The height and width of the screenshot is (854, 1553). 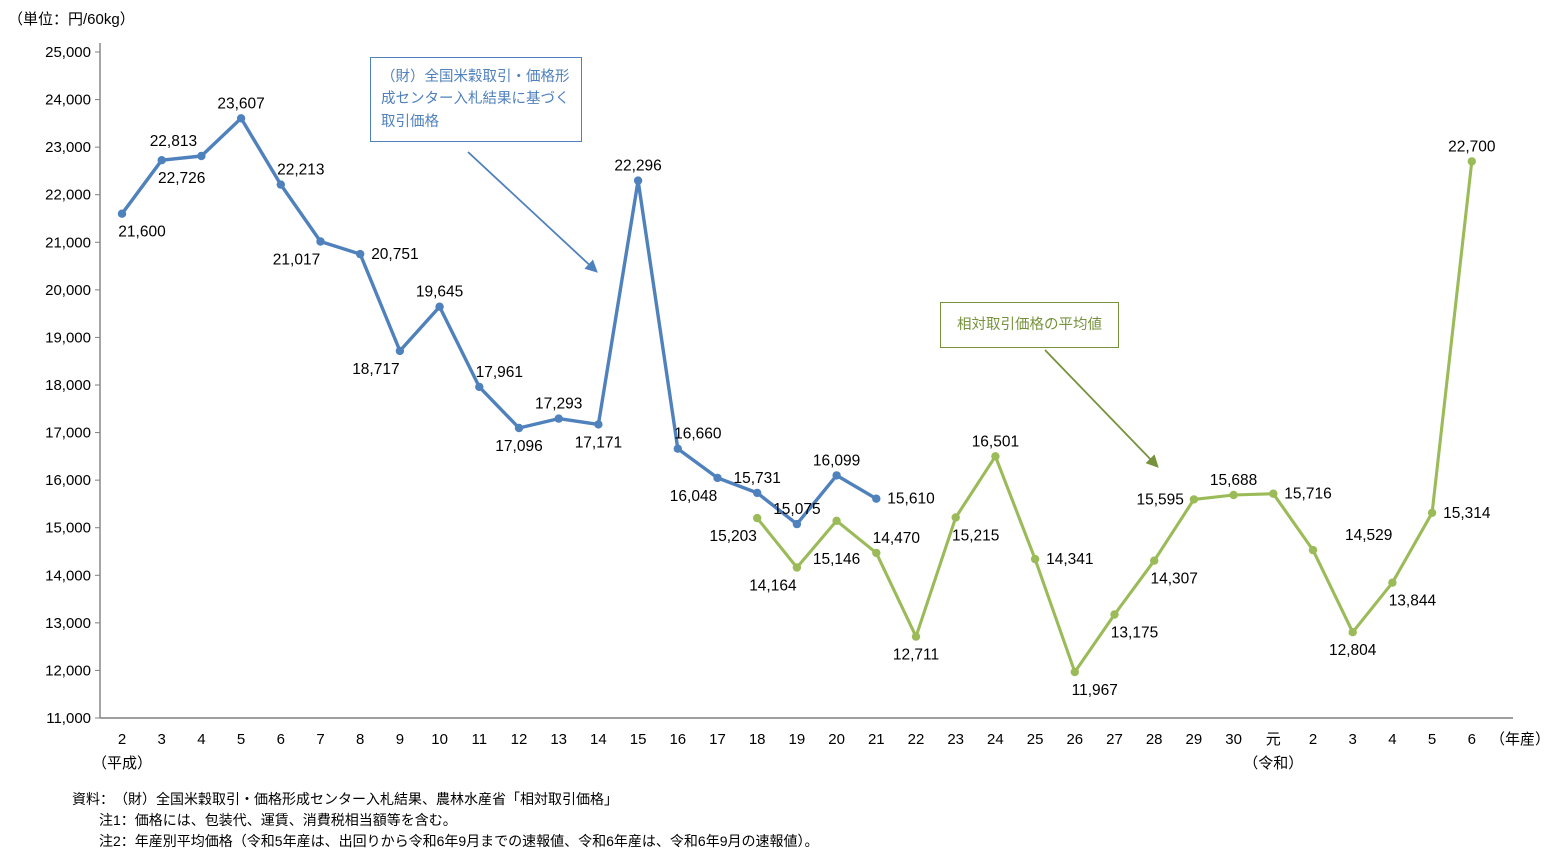 What do you see at coordinates (1273, 763) in the screenshot?
I see `era-label: （令和）` at bounding box center [1273, 763].